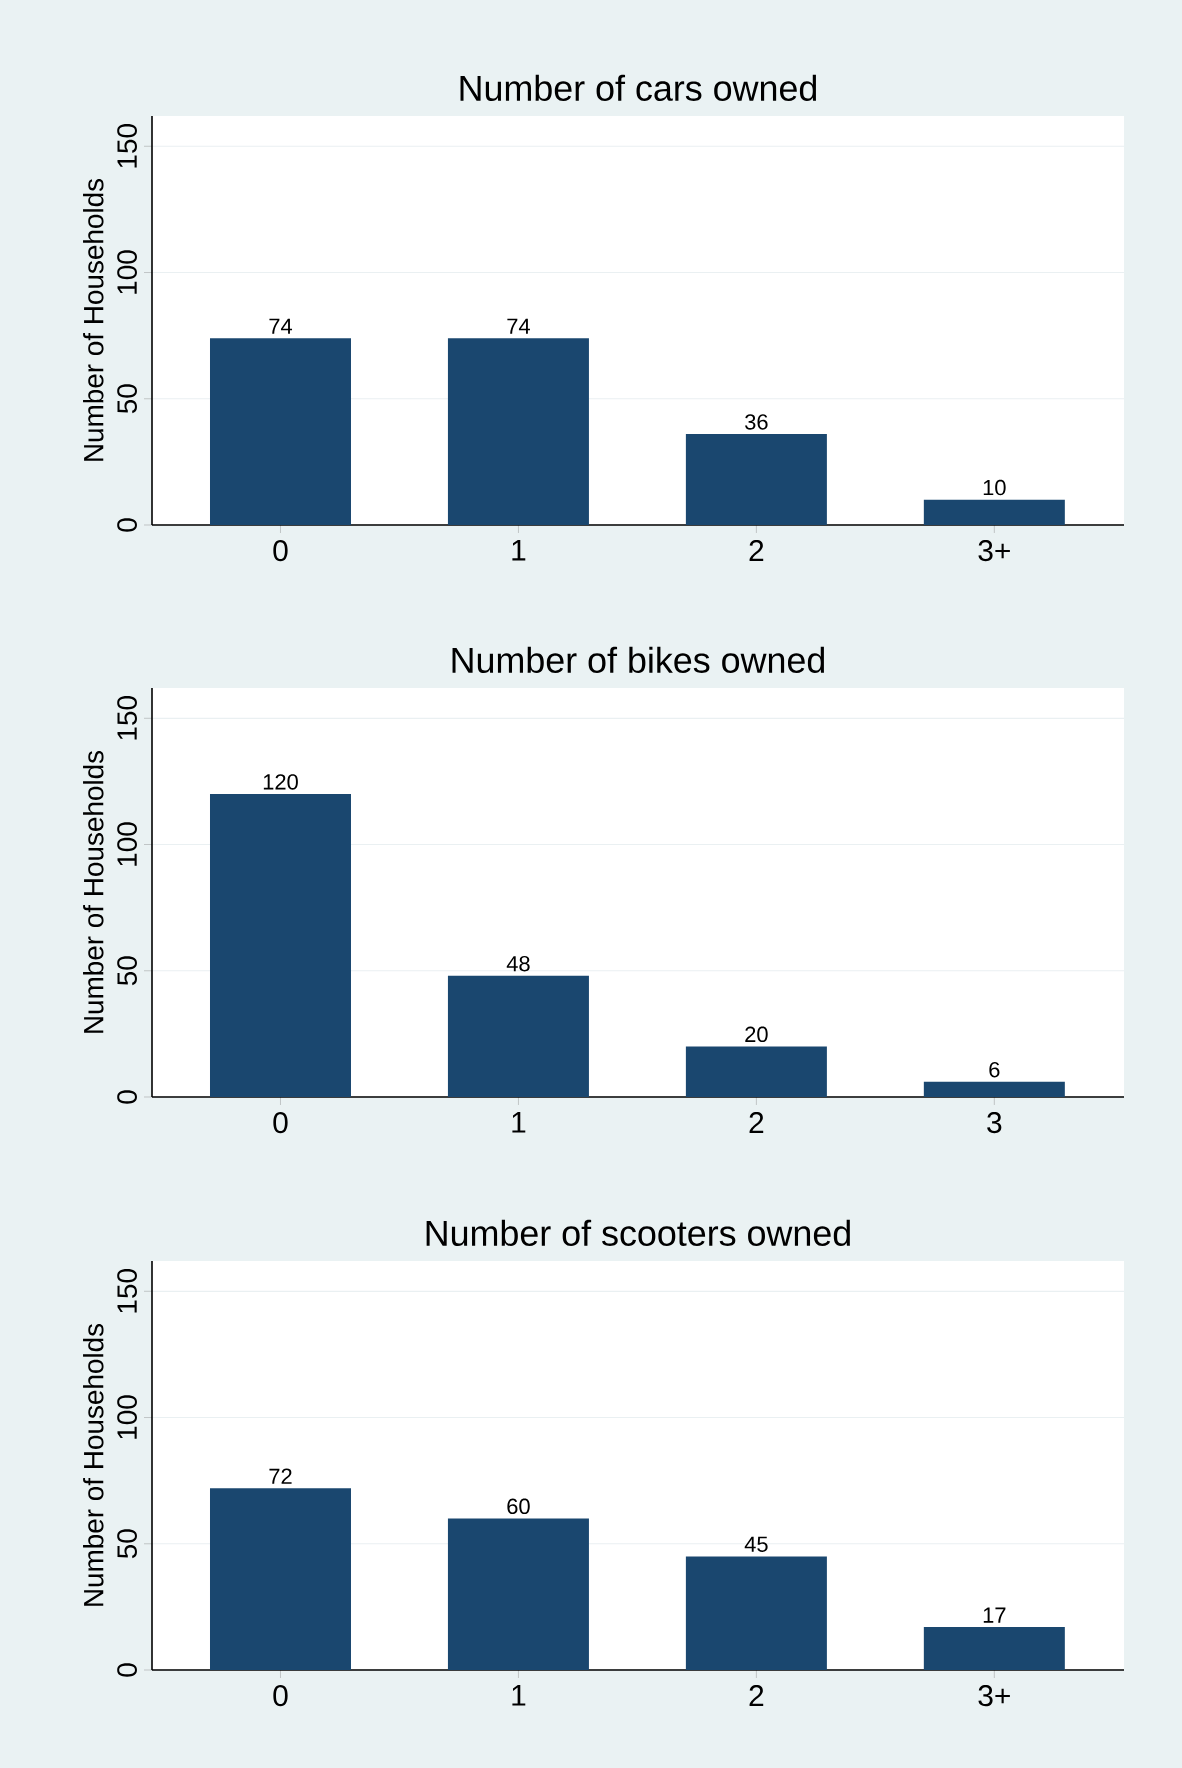 This screenshot has height=1768, width=1182. Describe the element at coordinates (756, 422) in the screenshot. I see `data-label: 36` at that location.